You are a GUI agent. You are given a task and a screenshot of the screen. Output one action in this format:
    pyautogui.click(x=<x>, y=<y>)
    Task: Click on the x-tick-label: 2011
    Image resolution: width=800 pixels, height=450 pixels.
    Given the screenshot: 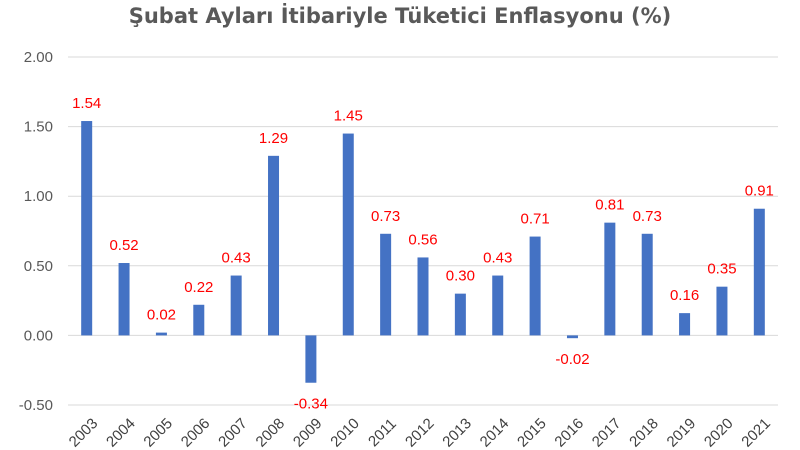 What is the action you would take?
    pyautogui.click(x=382, y=432)
    